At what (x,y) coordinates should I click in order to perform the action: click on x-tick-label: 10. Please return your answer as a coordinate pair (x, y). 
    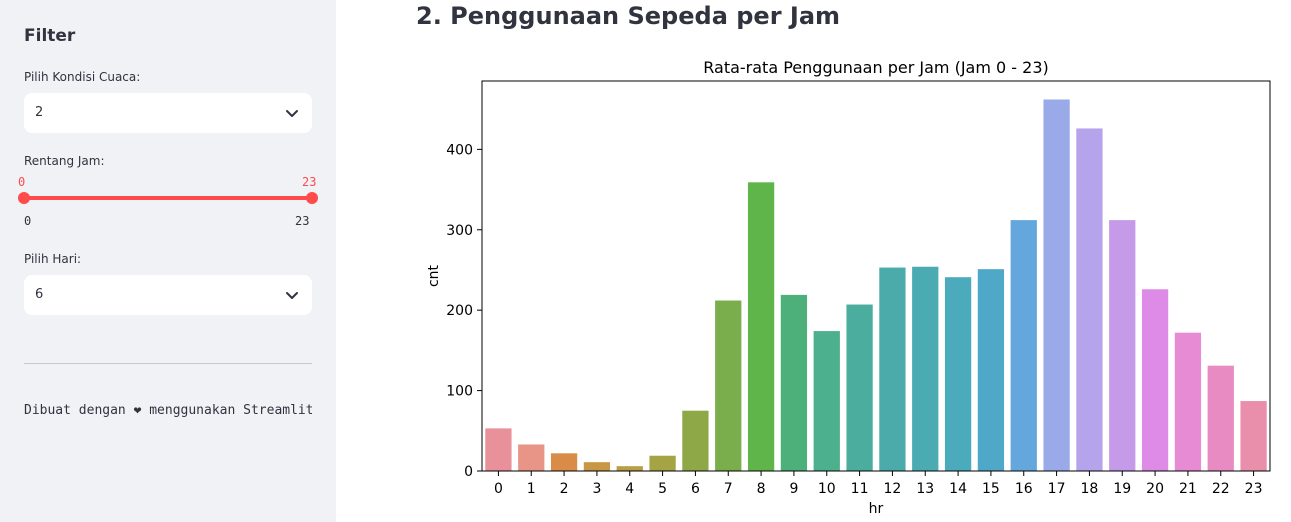
    Looking at the image, I should click on (827, 489).